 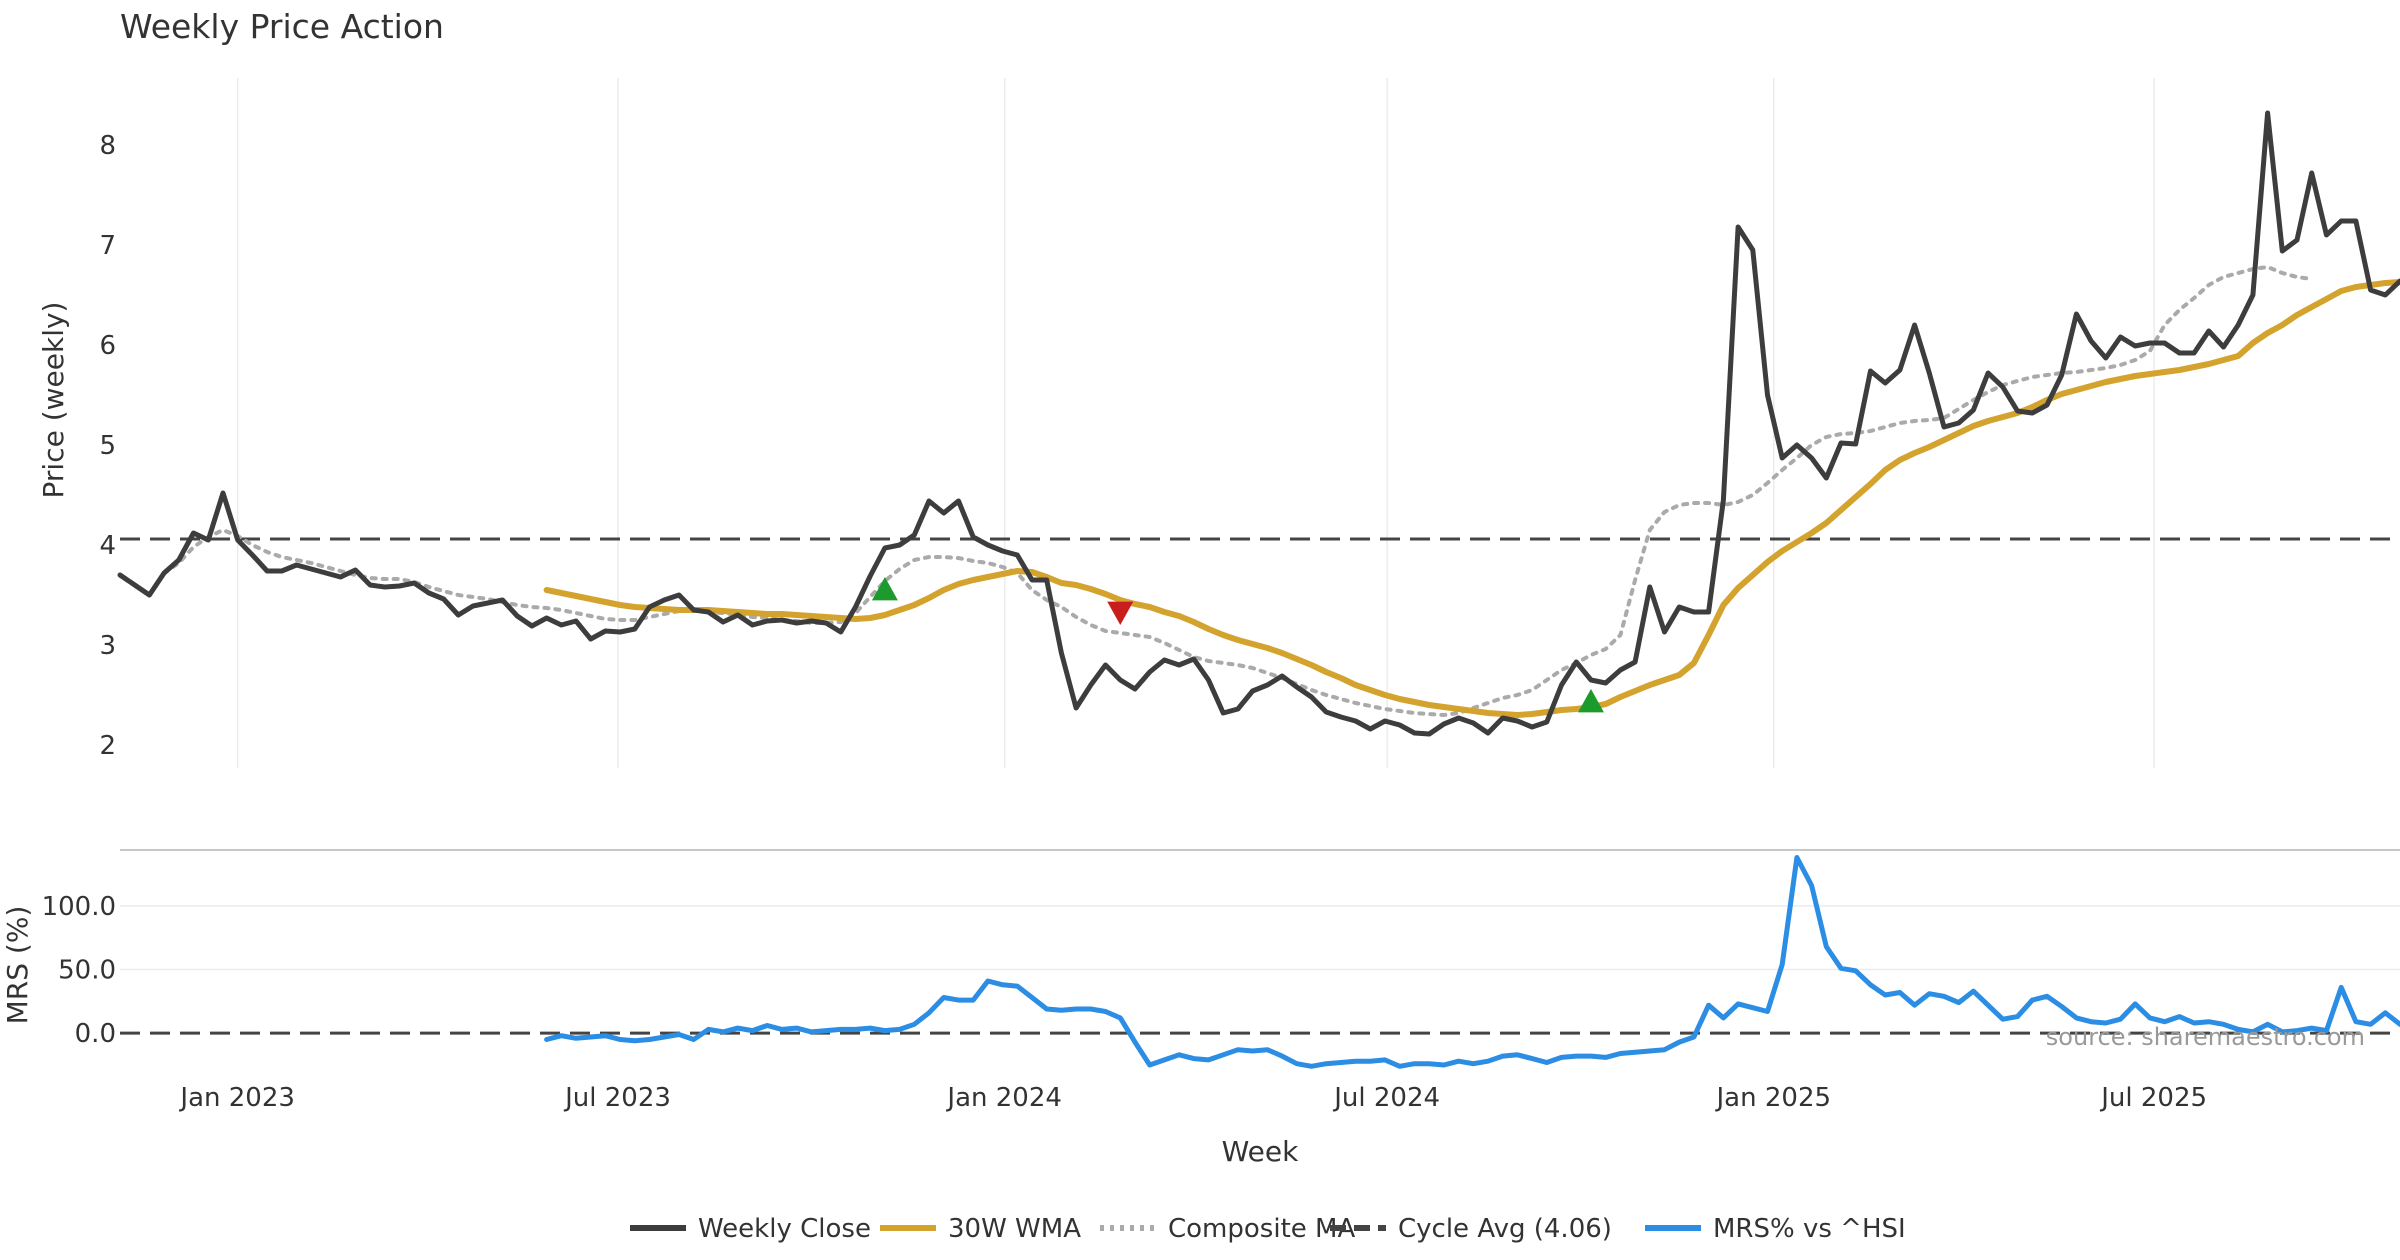 I want to click on x-tick-label: Jan 2025, so click(x=1773, y=1098).